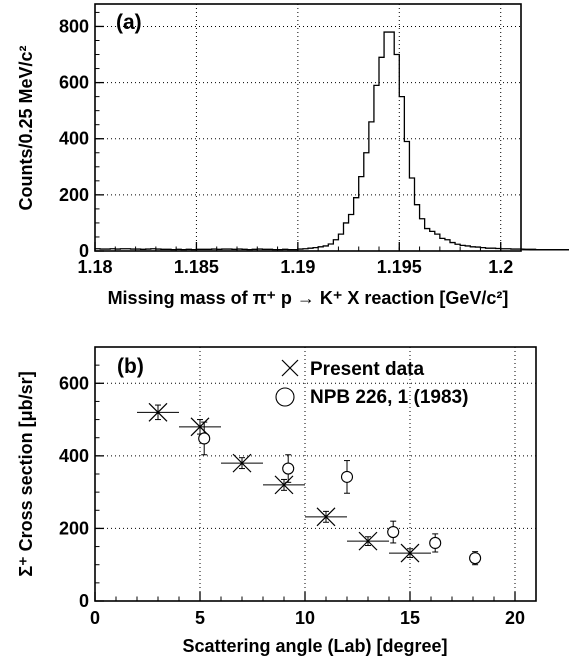 The height and width of the screenshot is (664, 569). Describe the element at coordinates (84, 601) in the screenshot. I see `panel-b-y-tick-label: 0` at that location.